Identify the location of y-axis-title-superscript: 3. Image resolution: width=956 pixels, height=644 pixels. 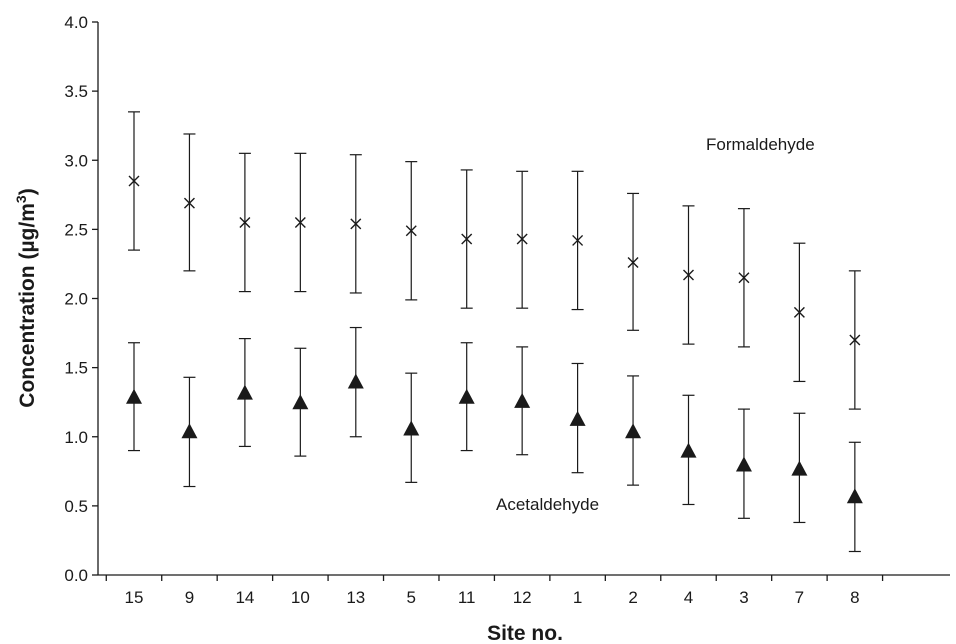
(21, 199).